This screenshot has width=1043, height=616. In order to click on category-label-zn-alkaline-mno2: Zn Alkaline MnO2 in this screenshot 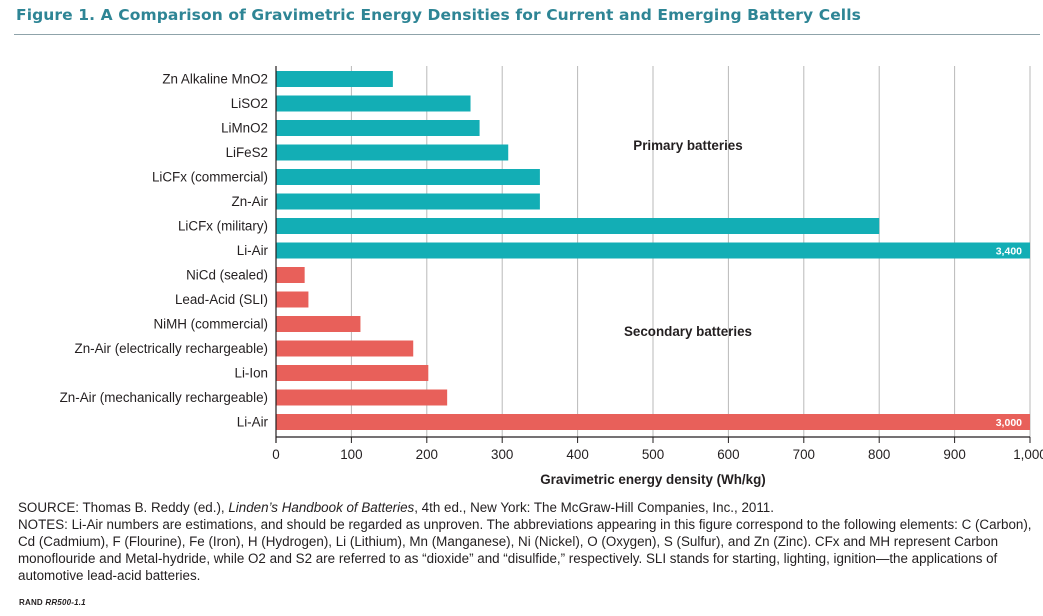, I will do `click(215, 79)`.